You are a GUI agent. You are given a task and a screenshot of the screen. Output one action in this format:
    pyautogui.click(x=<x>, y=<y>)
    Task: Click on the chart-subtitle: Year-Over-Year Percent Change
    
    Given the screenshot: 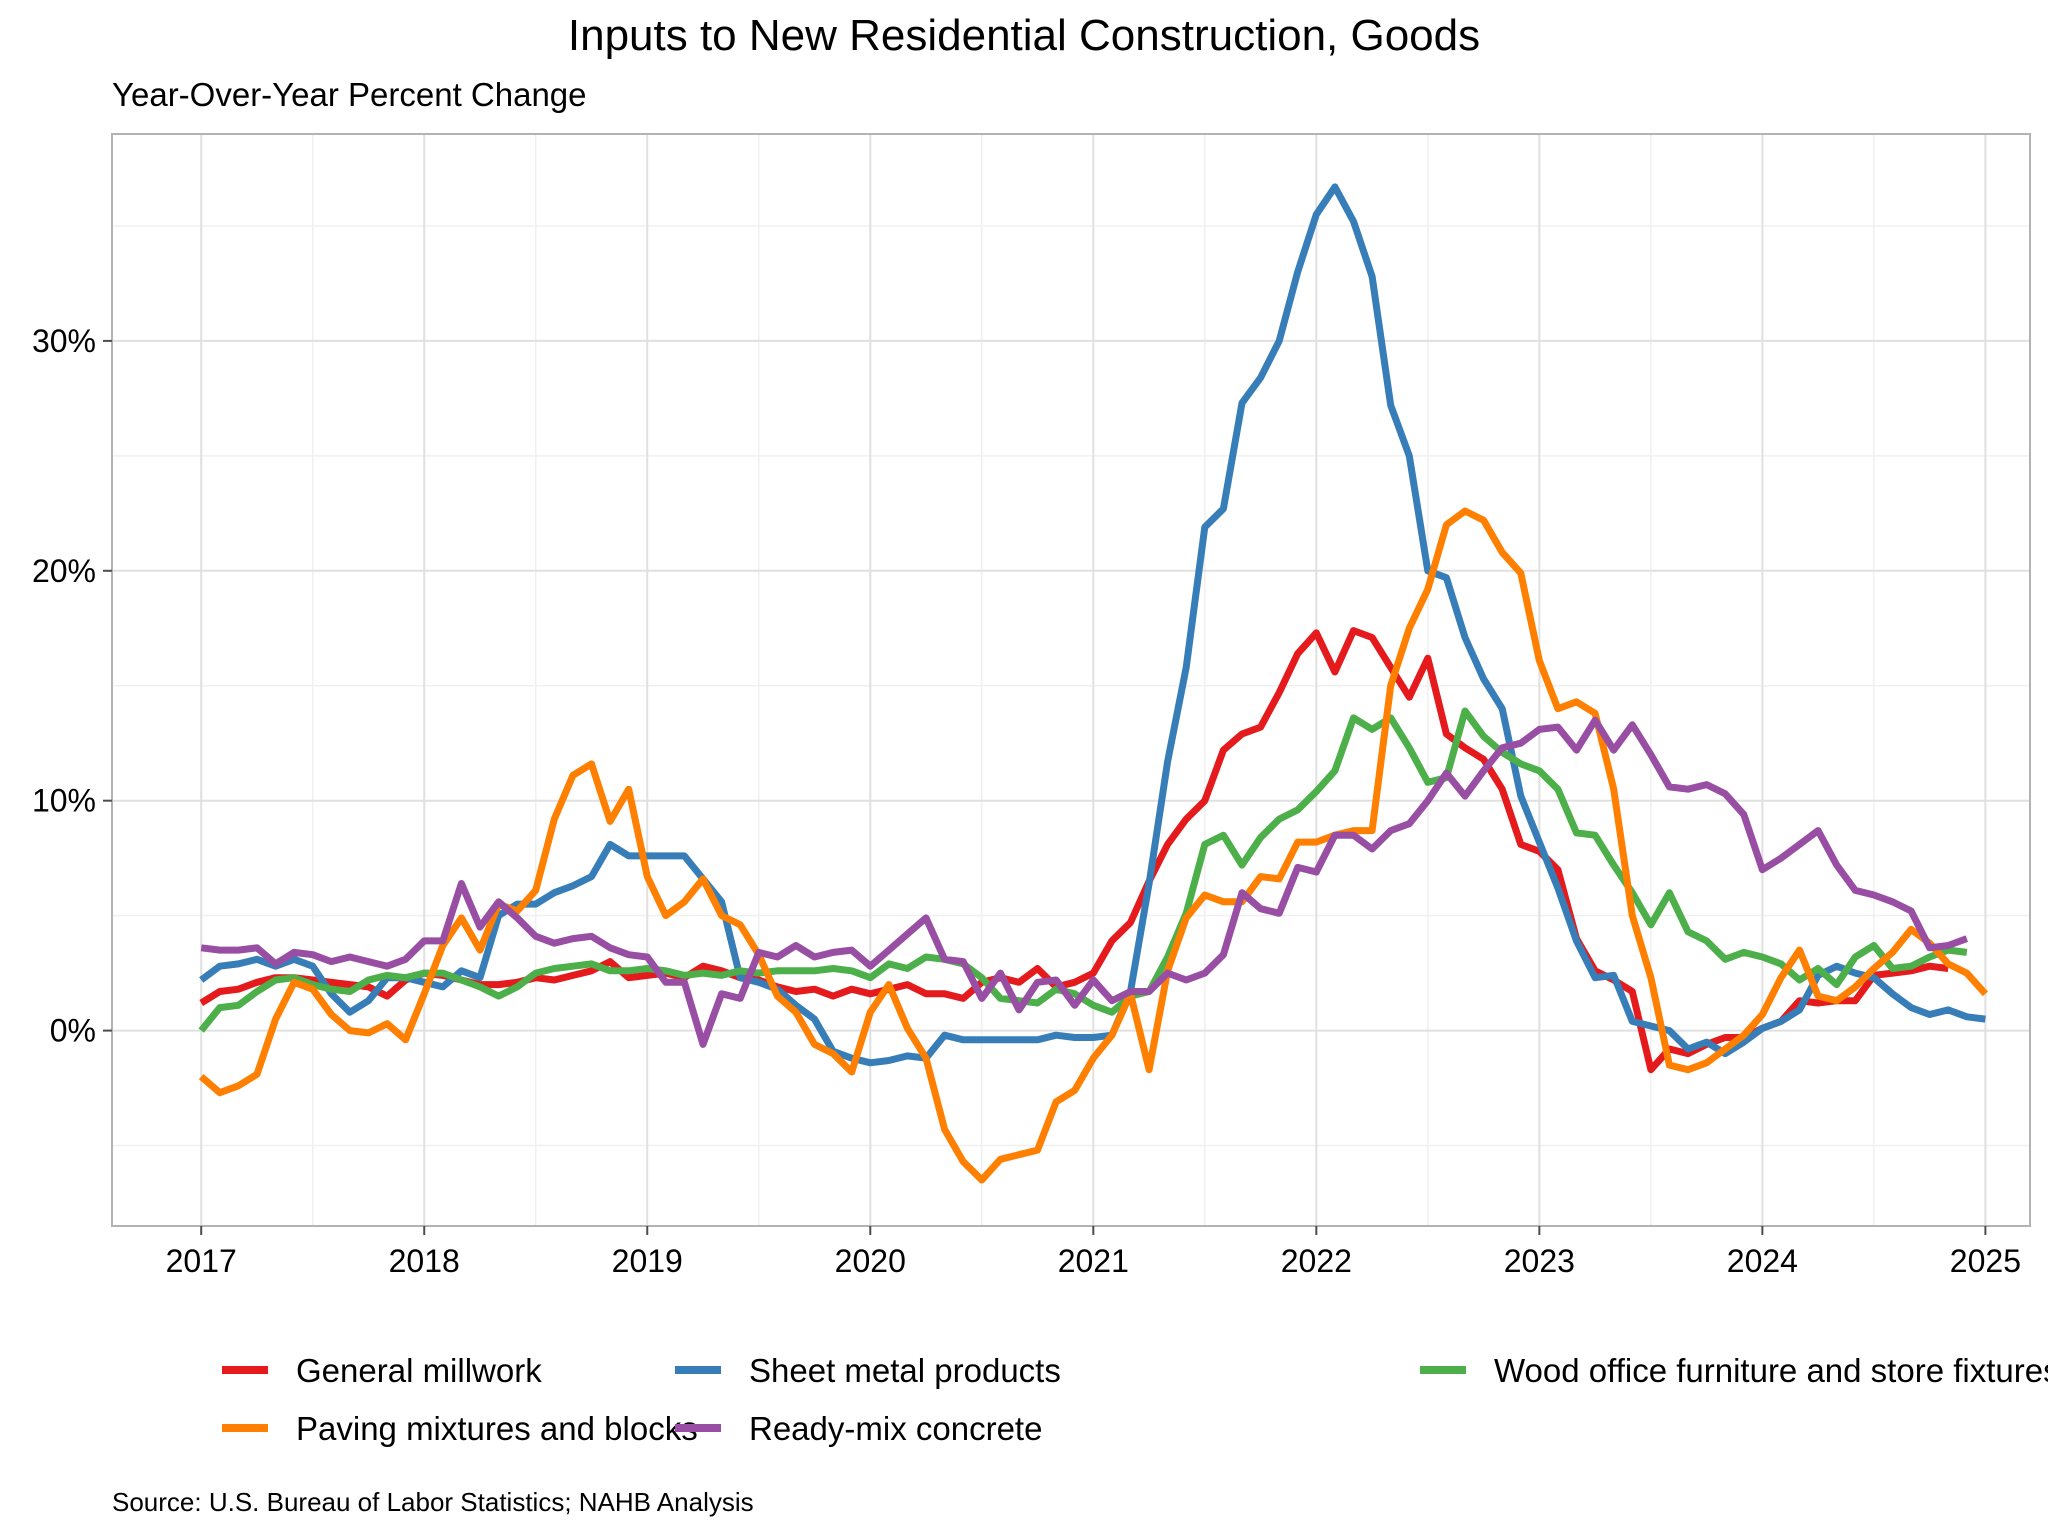 What is the action you would take?
    pyautogui.click(x=349, y=94)
    